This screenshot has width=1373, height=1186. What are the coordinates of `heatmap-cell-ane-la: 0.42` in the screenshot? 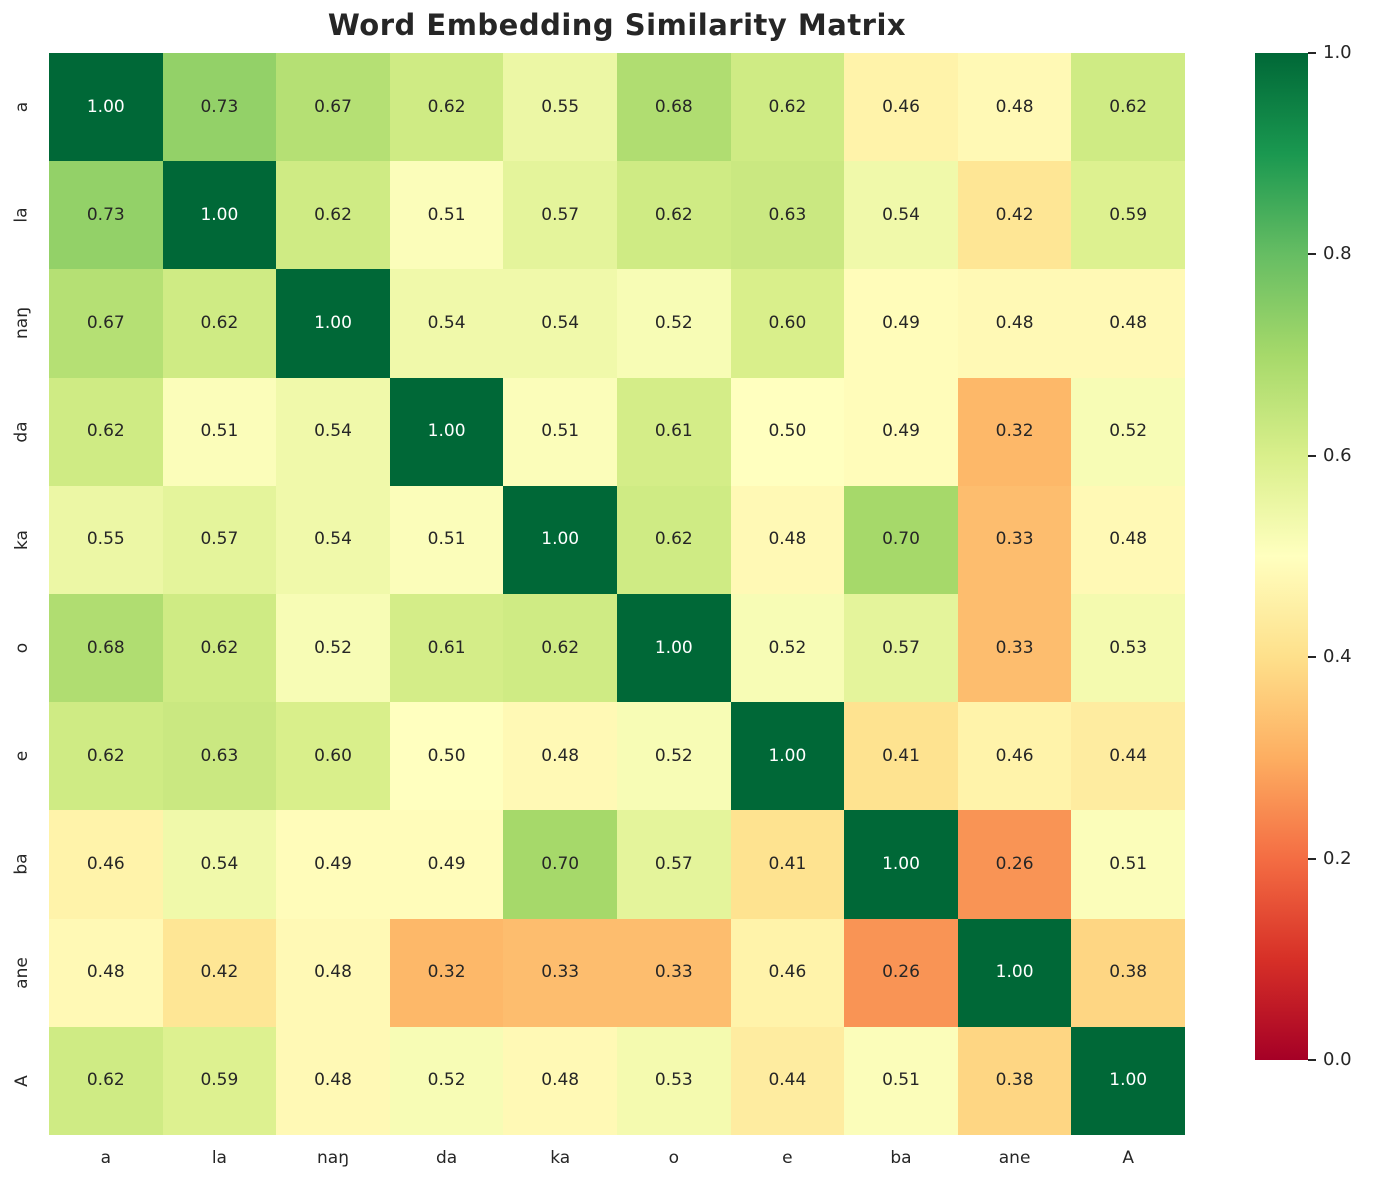 It's located at (219, 972).